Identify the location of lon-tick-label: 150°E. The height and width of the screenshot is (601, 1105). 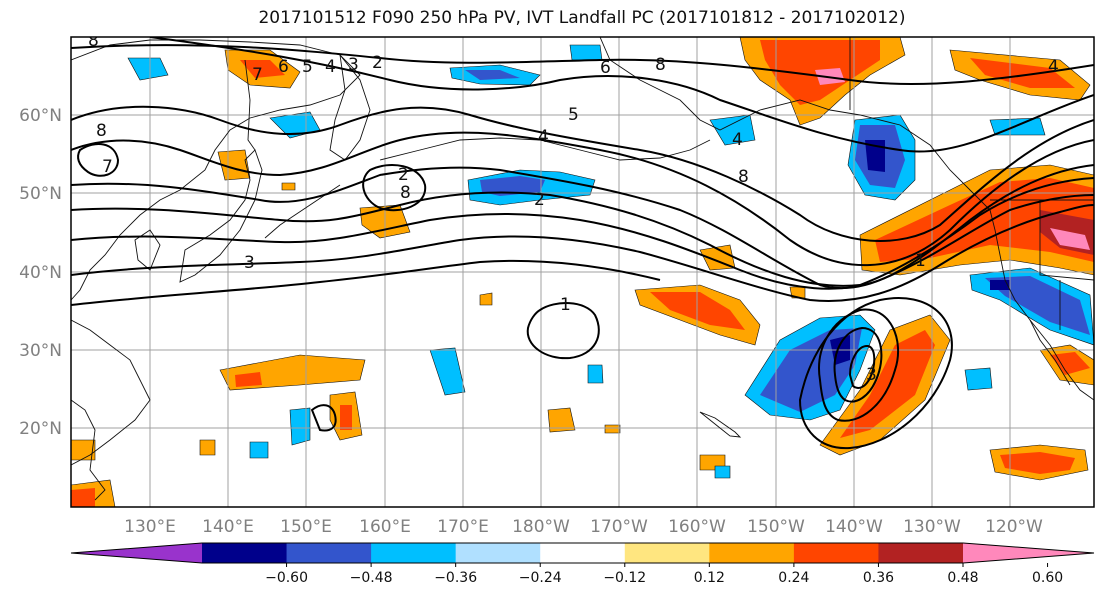
(306, 527).